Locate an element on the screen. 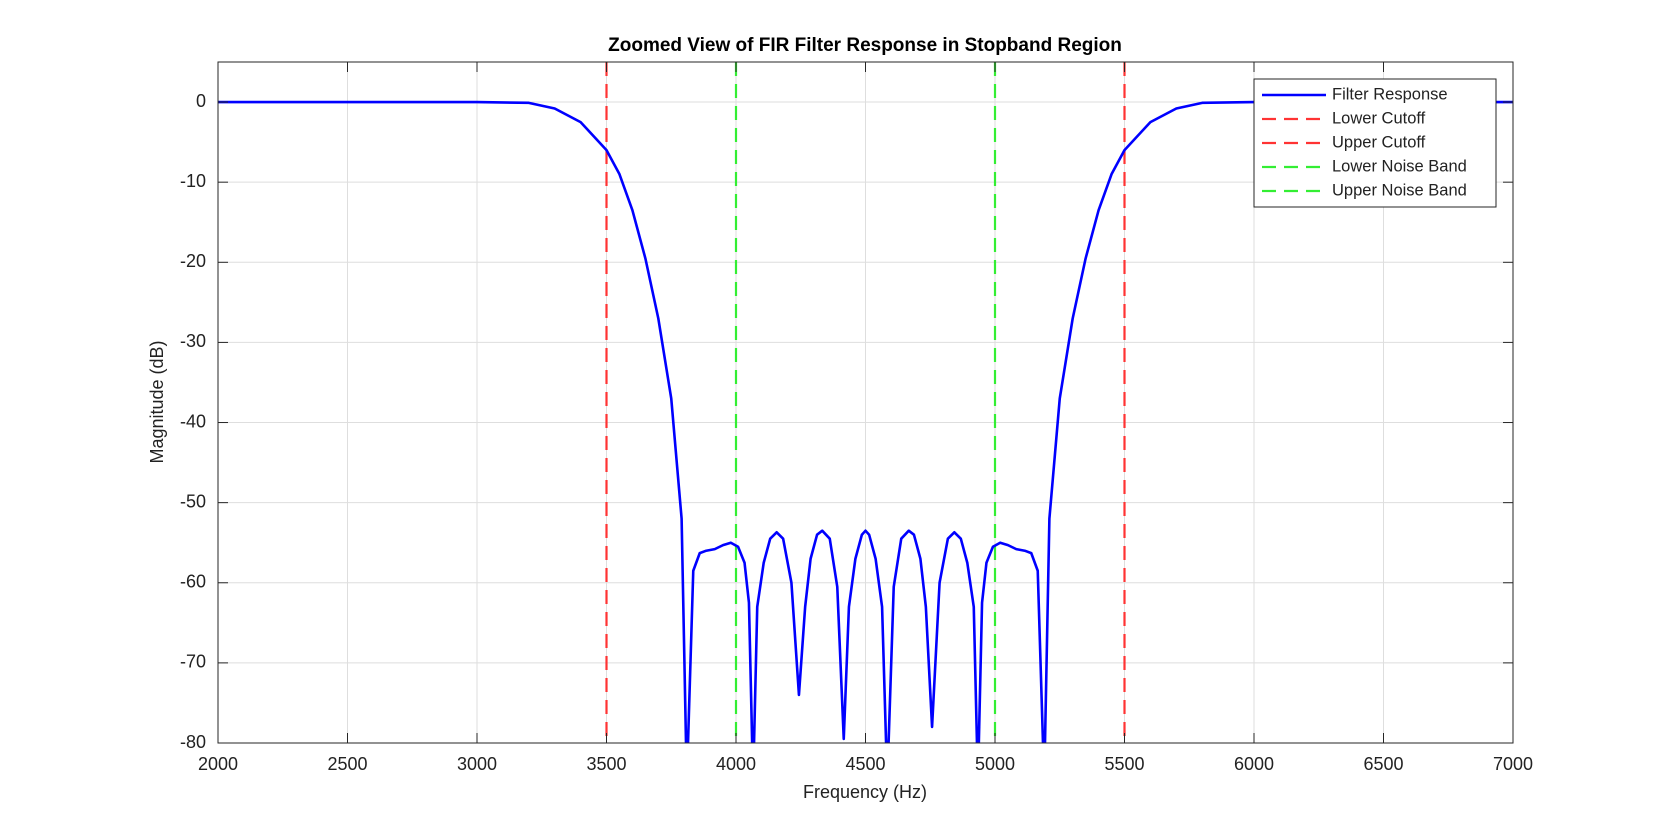  y-tick-label: -60 is located at coordinates (193, 582).